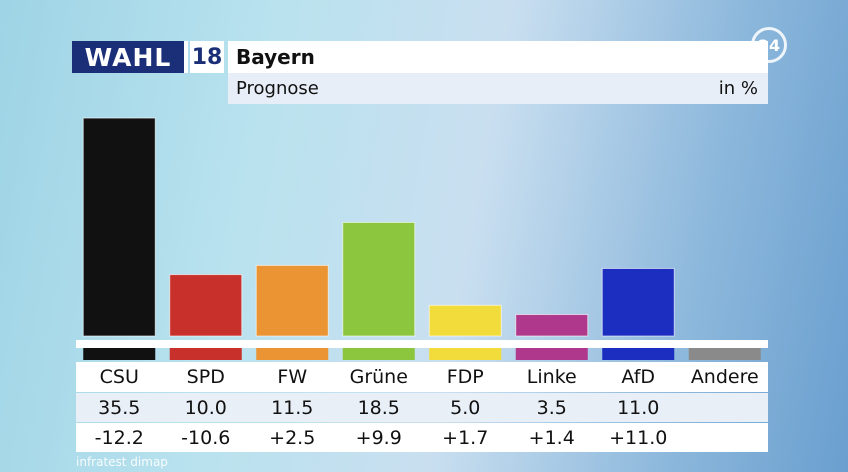 The image size is (848, 472). I want to click on party-change: -10.6, so click(206, 437).